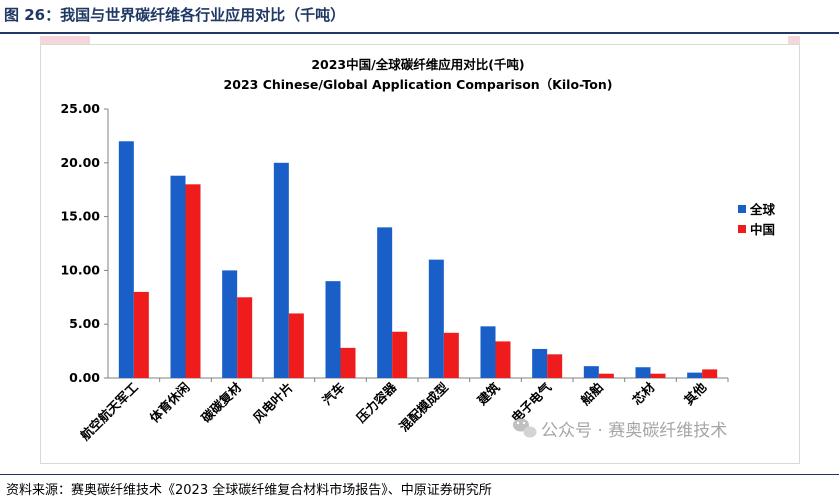 The image size is (839, 502). Describe the element at coordinates (80, 216) in the screenshot. I see `y-tick-label: 15.00` at that location.